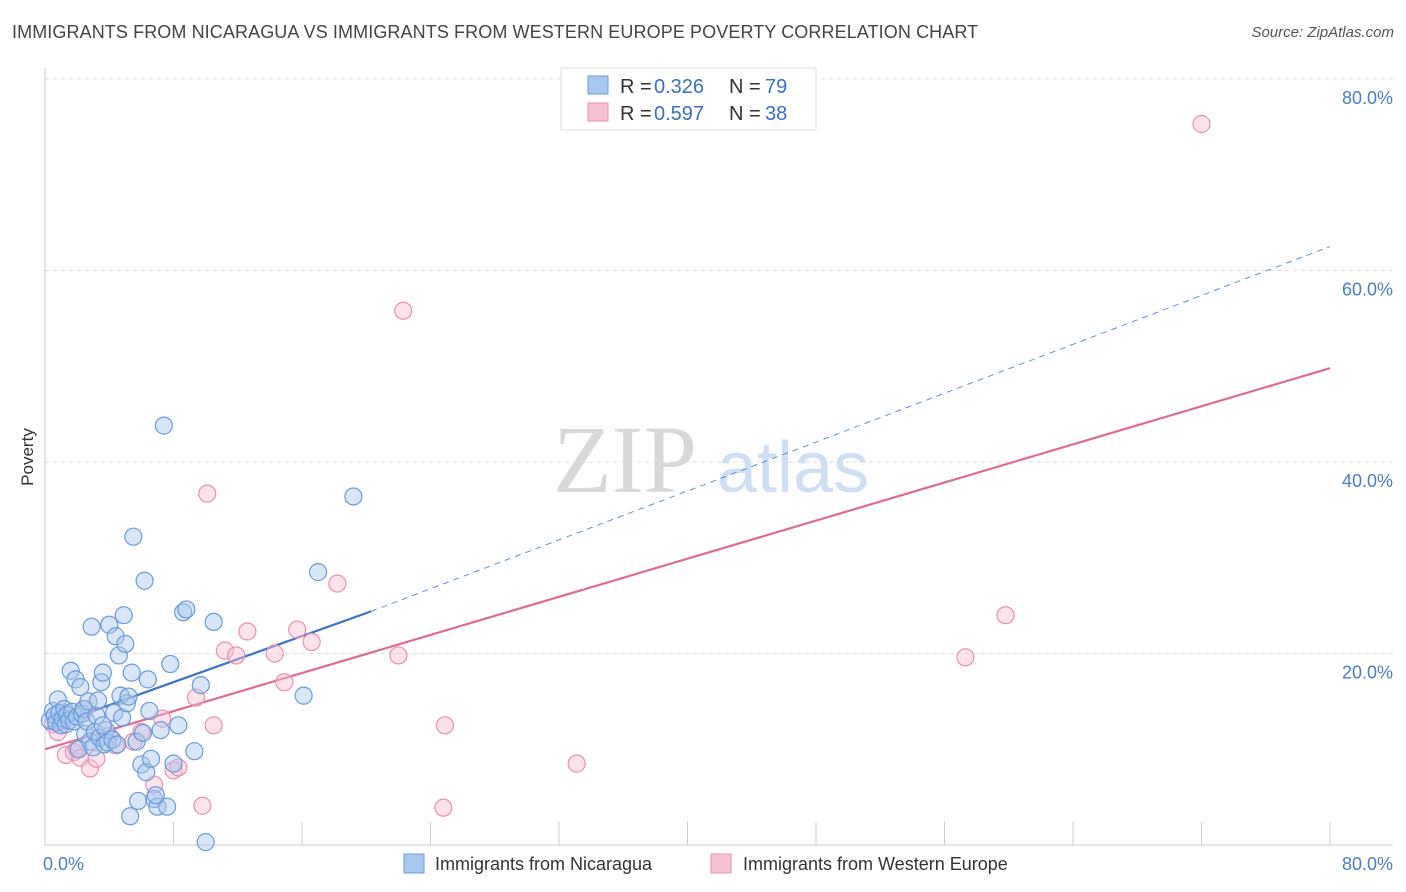 This screenshot has width=1406, height=892. I want to click on y-tick-label-3: 80.0%, so click(1367, 98).